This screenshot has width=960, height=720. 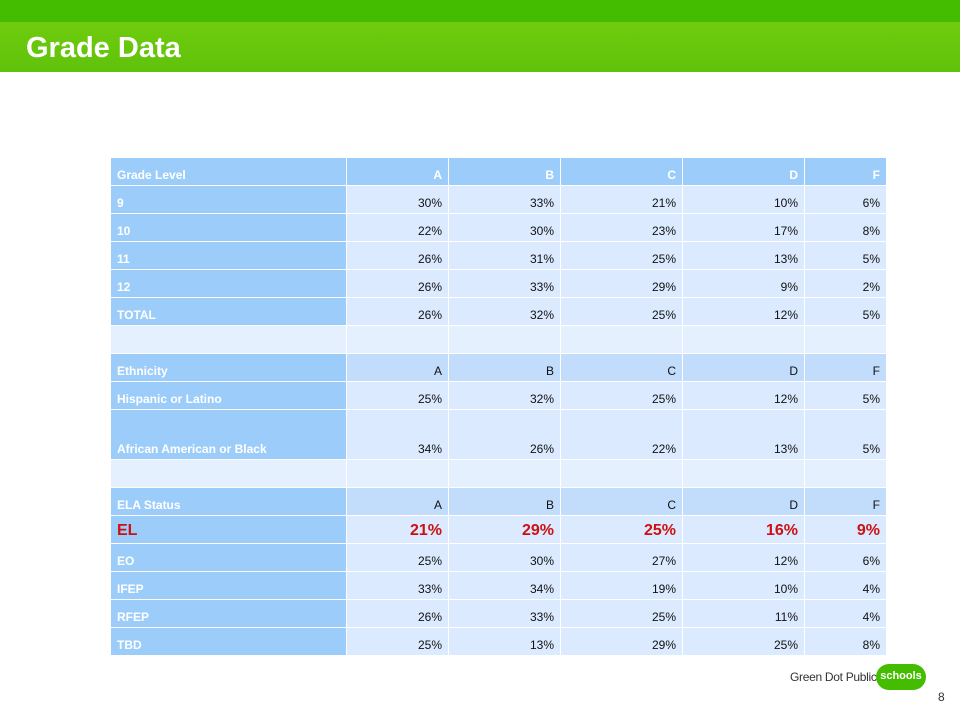 I want to click on row-label: 11, so click(x=228, y=255).